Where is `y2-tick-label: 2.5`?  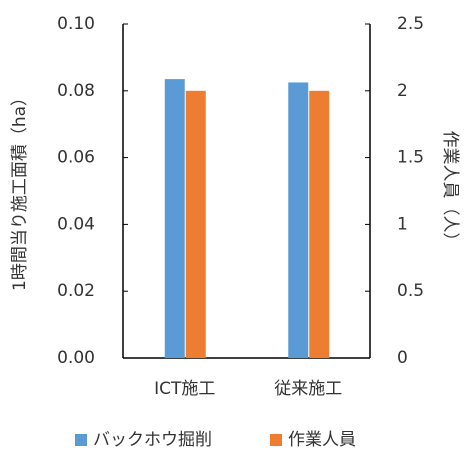
y2-tick-label: 2.5 is located at coordinates (410, 24).